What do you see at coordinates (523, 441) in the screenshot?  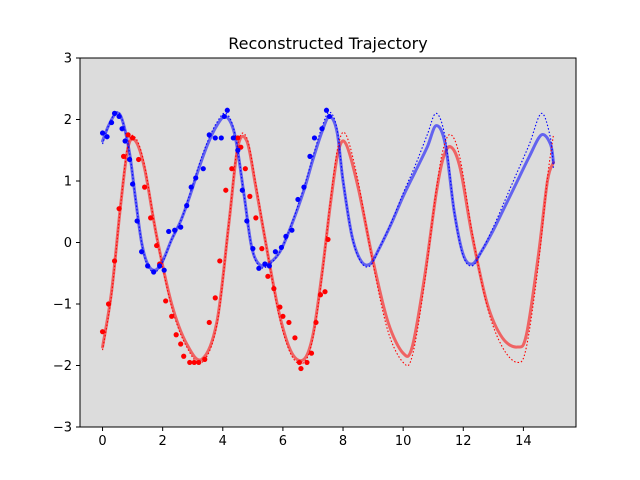 I see `x-tick-label: 14` at bounding box center [523, 441].